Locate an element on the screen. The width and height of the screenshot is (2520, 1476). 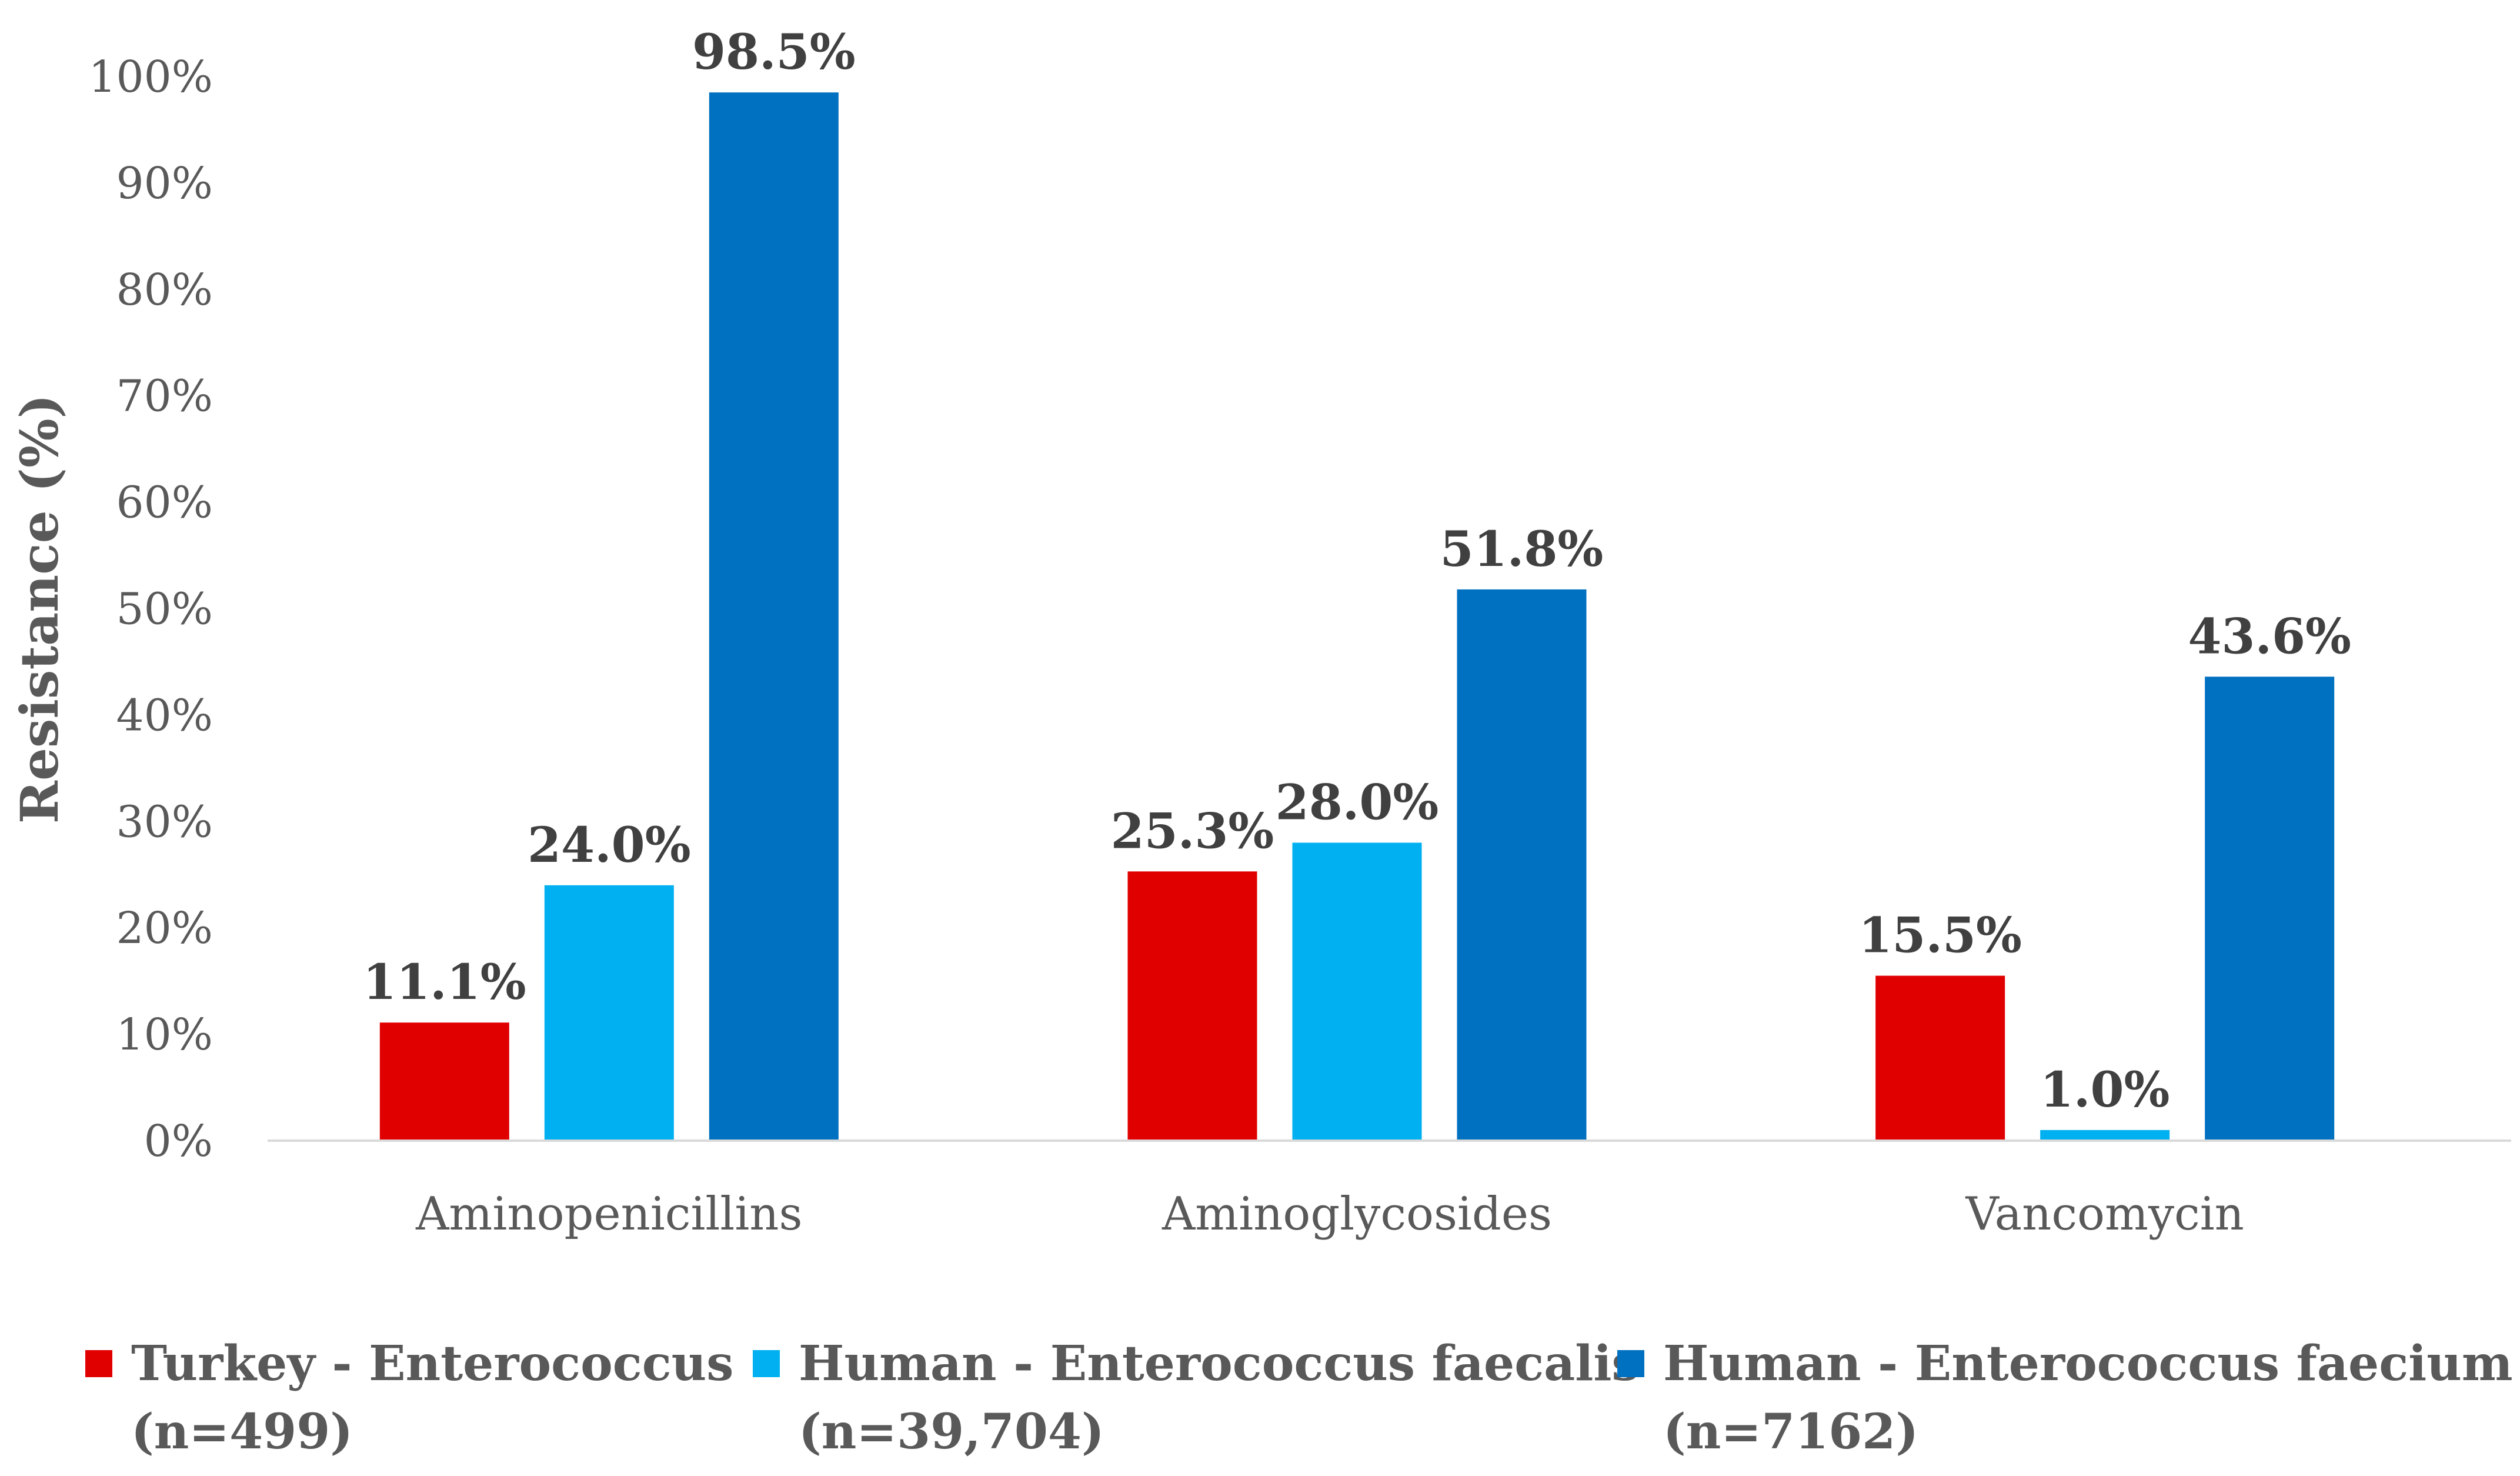
y-tick-label: 60% is located at coordinates (164, 503).